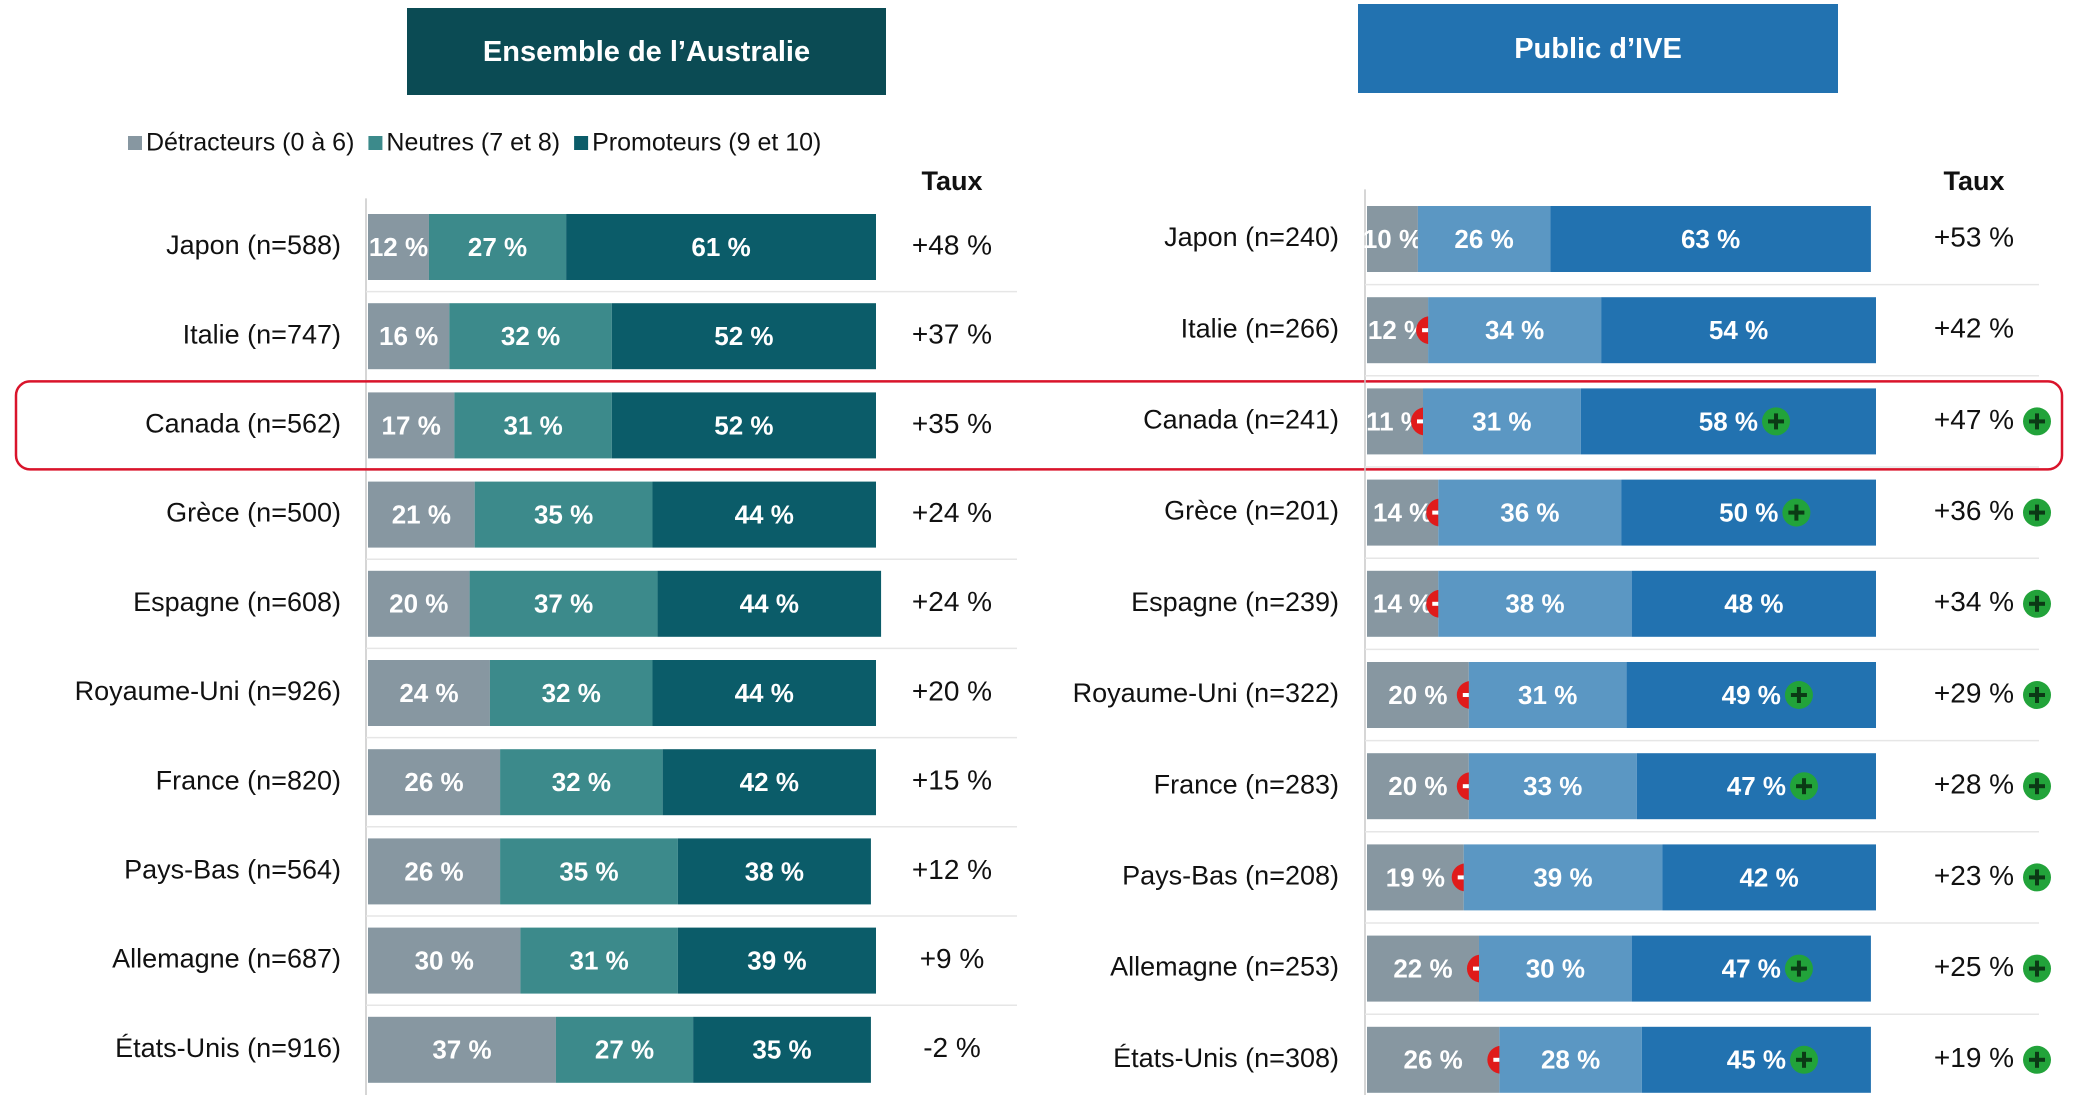  Describe the element at coordinates (1226, 1058) in the screenshot. I see `category-label: États-Unis (n=308)` at that location.